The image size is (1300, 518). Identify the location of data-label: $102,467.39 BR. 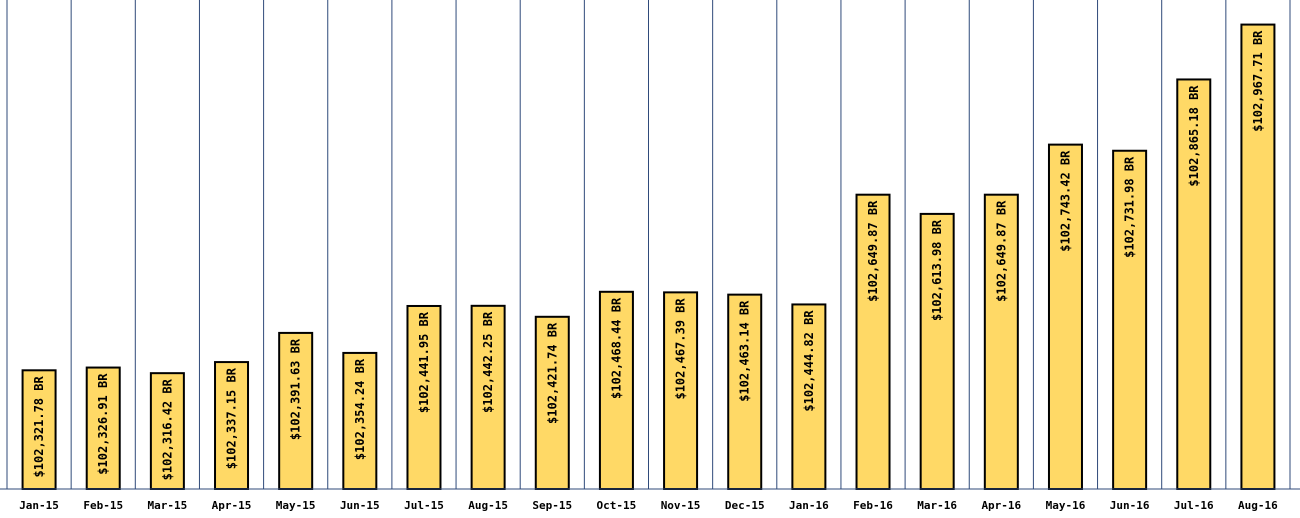
(681, 349).